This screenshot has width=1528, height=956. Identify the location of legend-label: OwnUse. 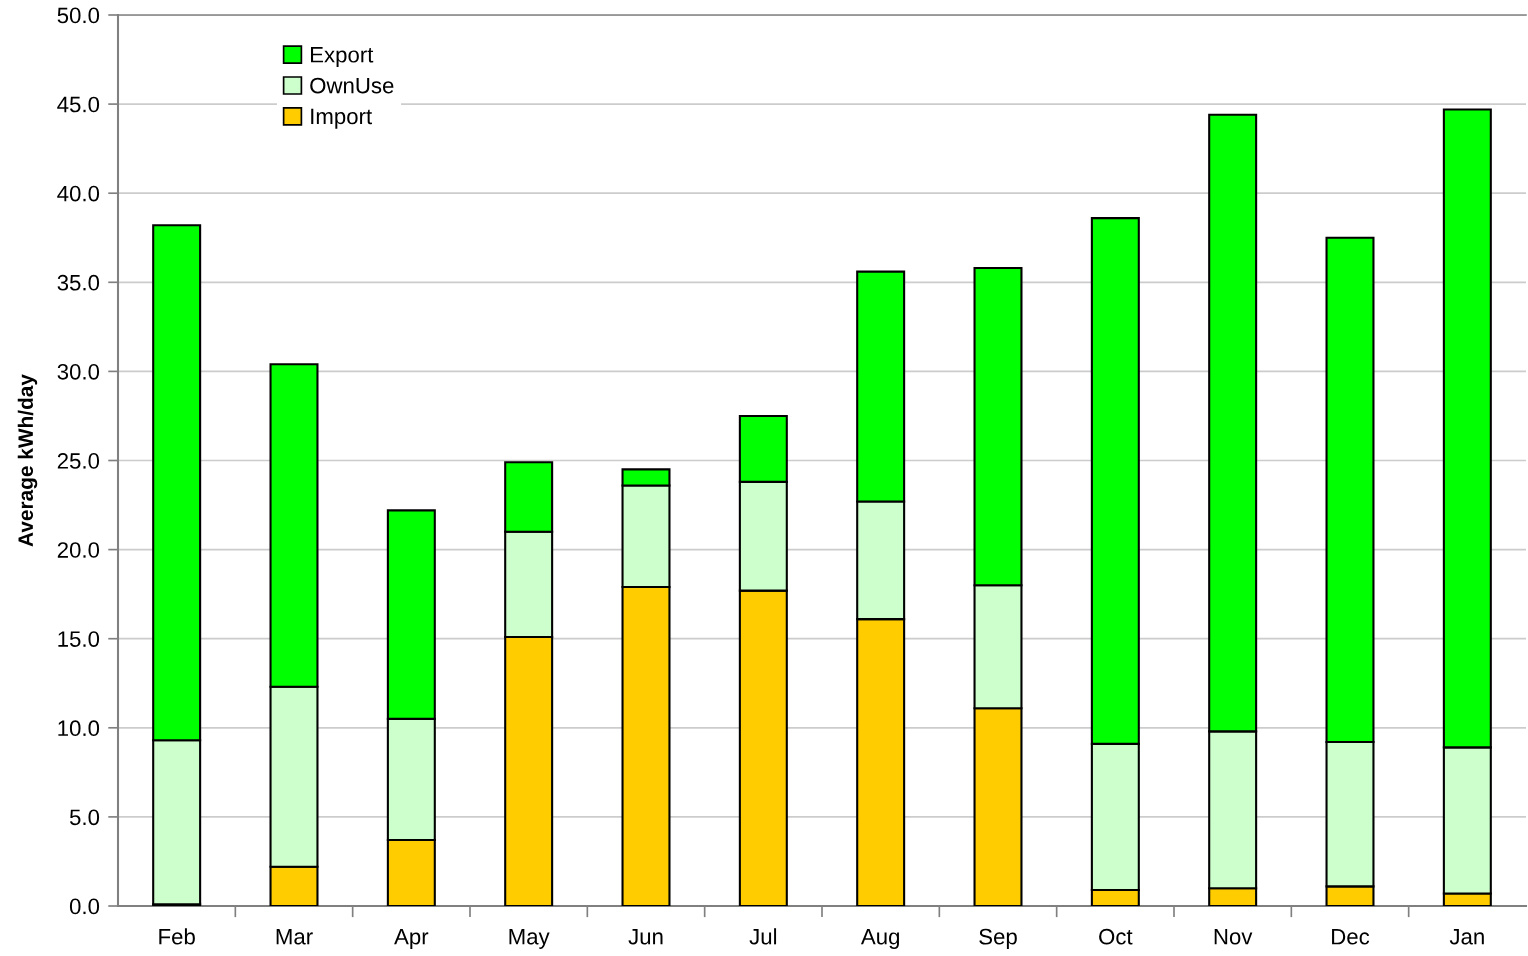
(352, 85).